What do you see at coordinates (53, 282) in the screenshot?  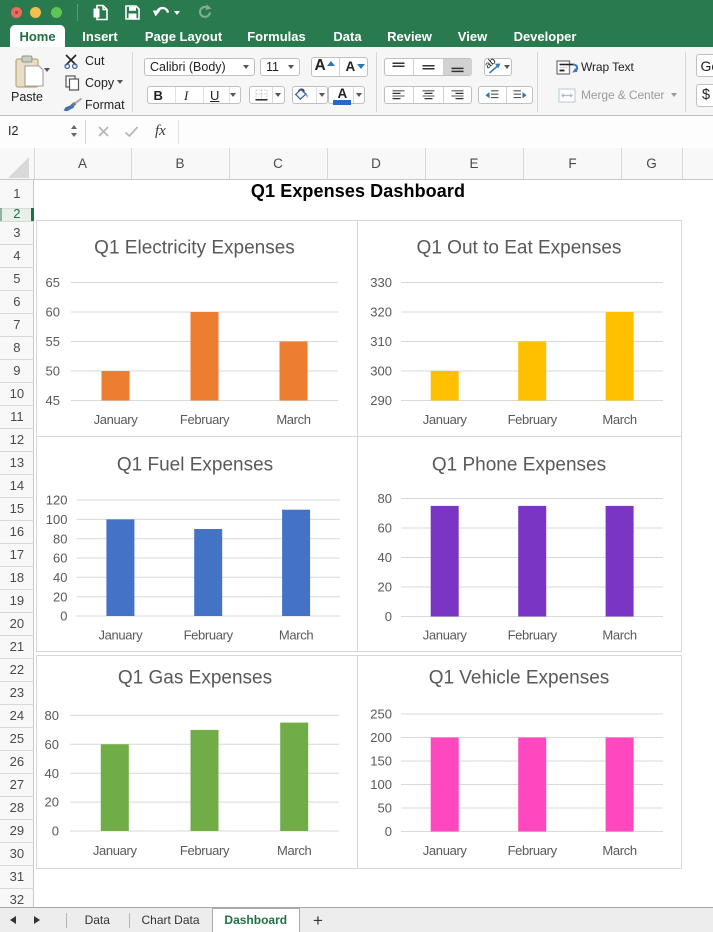 I see `svg-text: 65` at bounding box center [53, 282].